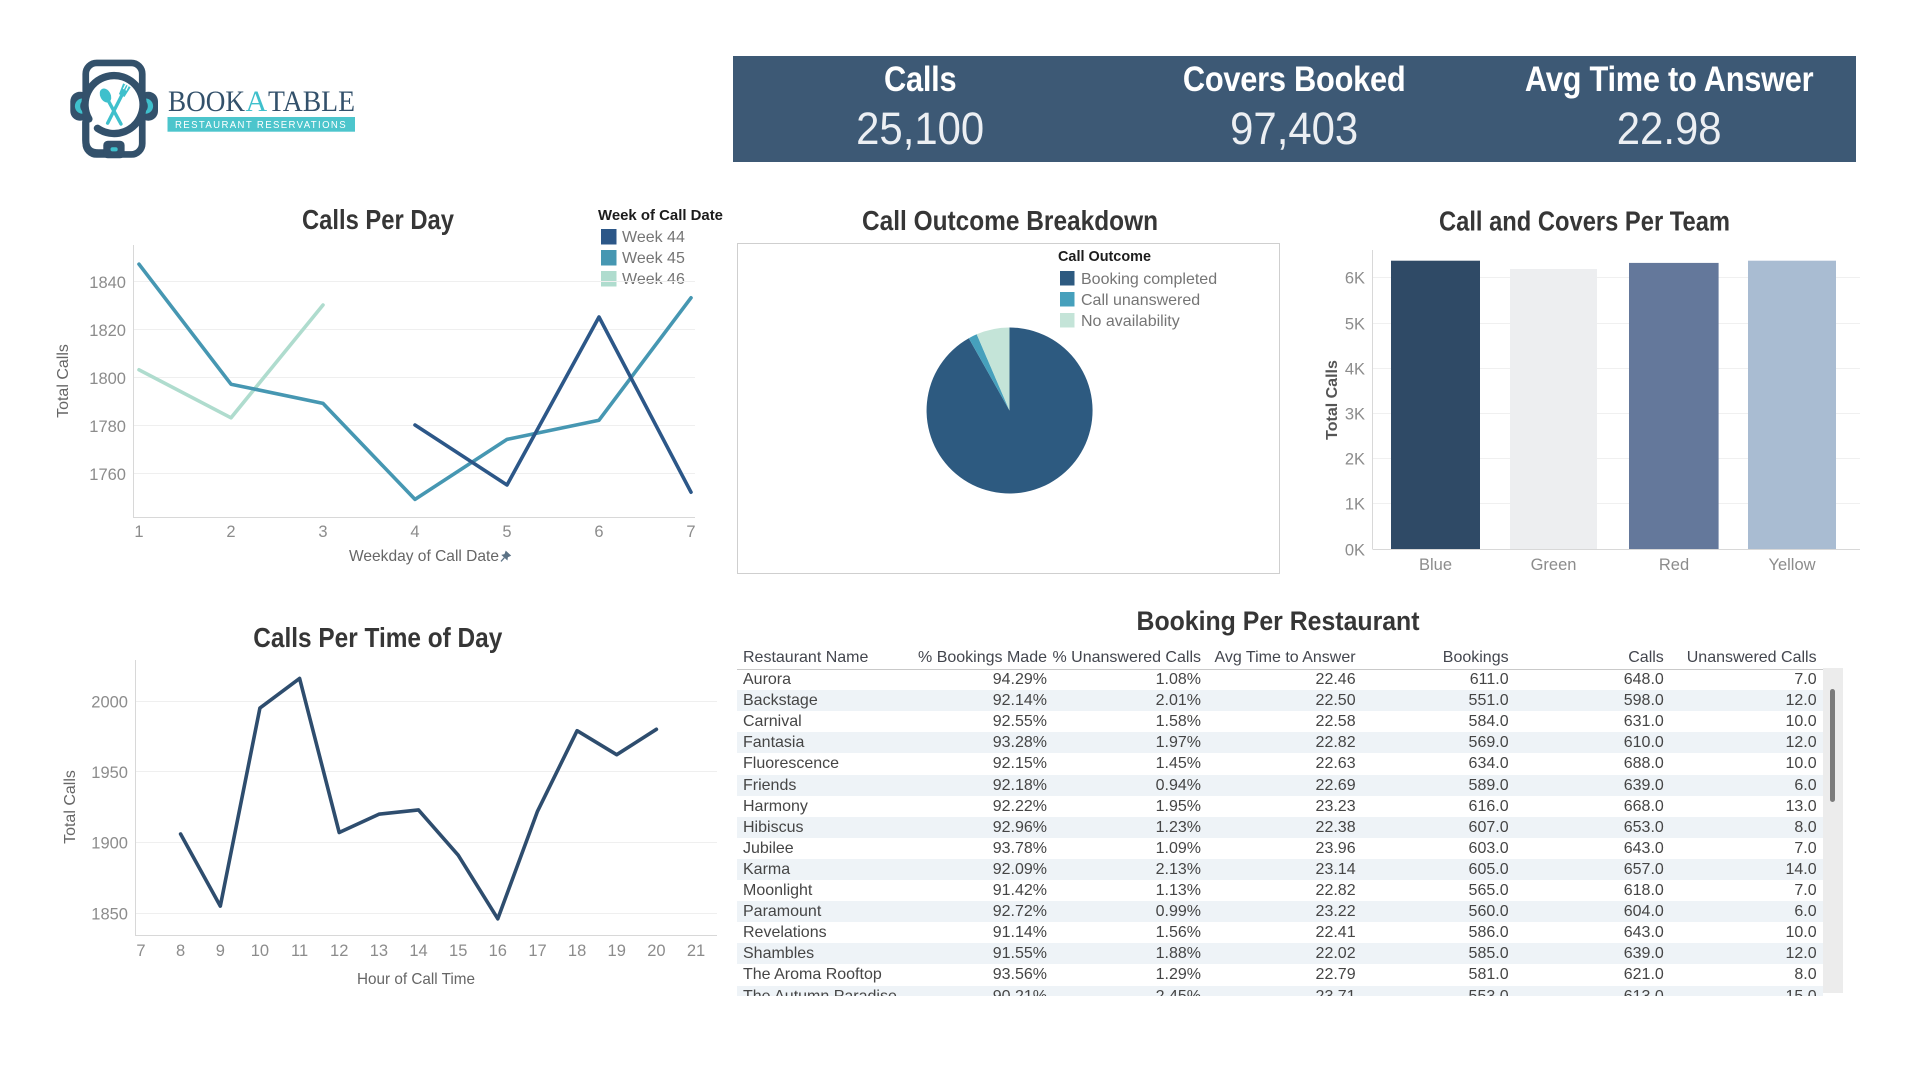 The height and width of the screenshot is (1072, 1913). What do you see at coordinates (537, 951) in the screenshot?
I see `svg-text: 17` at bounding box center [537, 951].